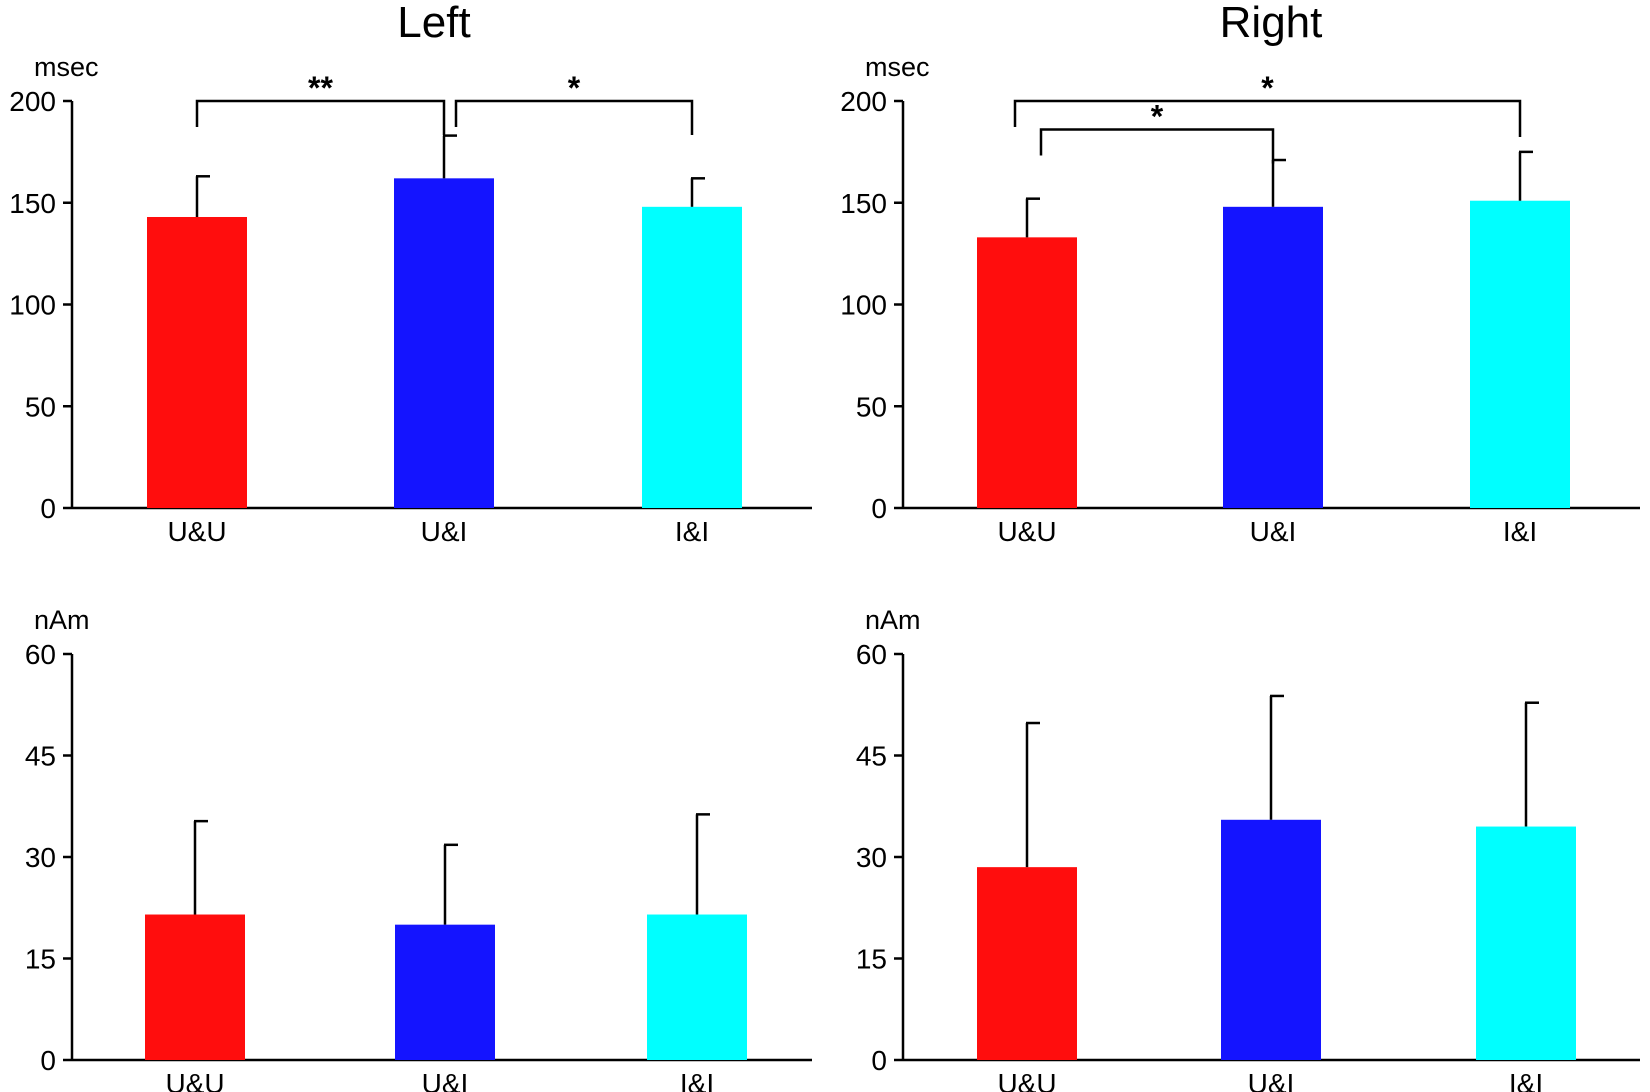  I want to click on left-column-title: Left, so click(434, 23).